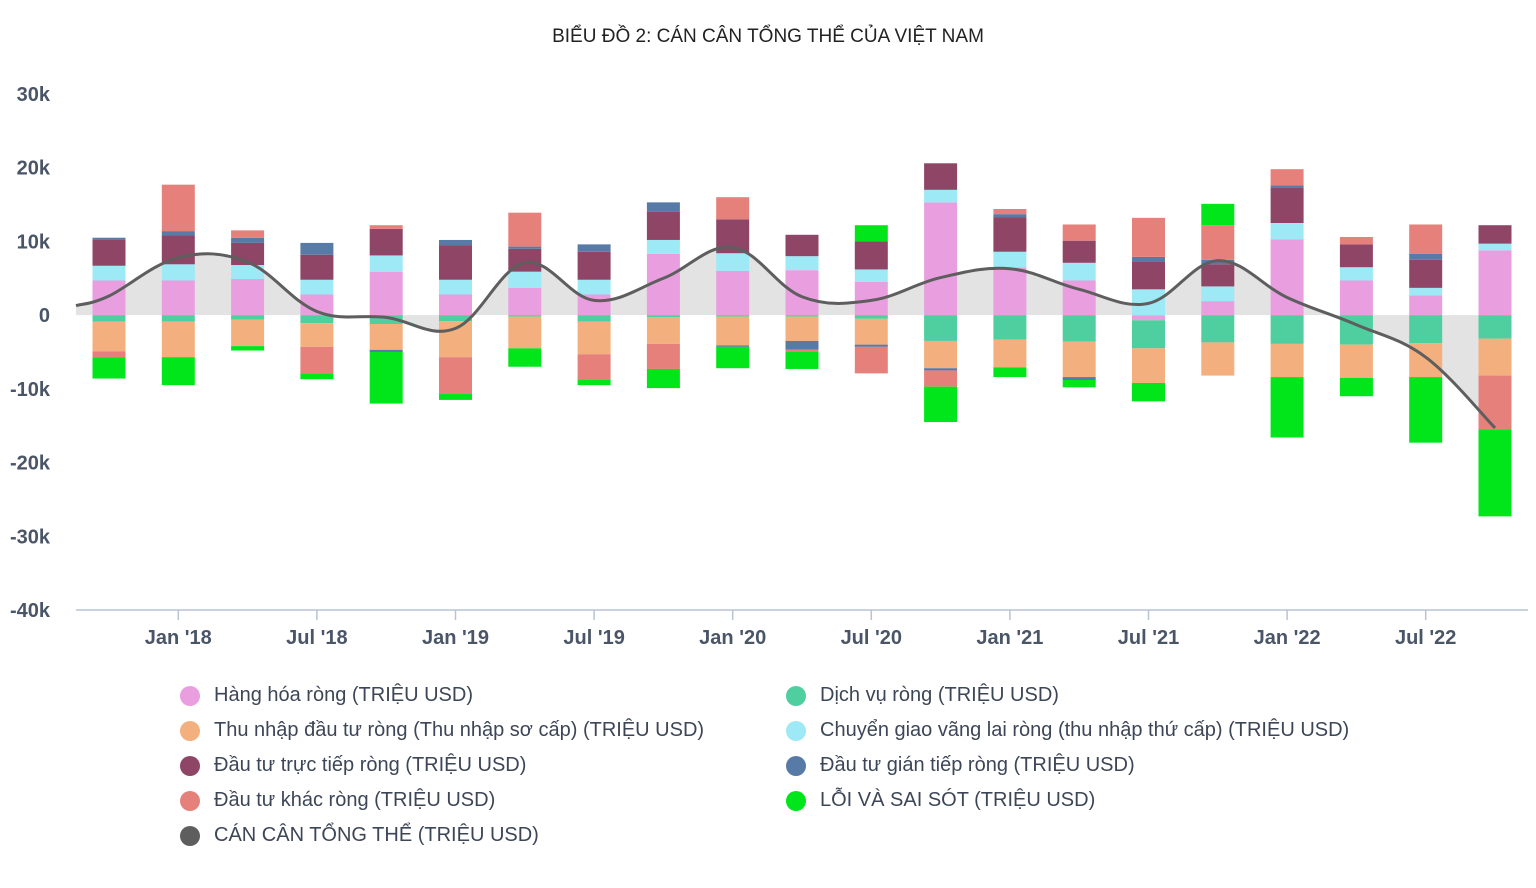  What do you see at coordinates (359, 835) in the screenshot?
I see `legend-item: CÁN CÂN TỔNG THỂ (TRIỆU USD)` at bounding box center [359, 835].